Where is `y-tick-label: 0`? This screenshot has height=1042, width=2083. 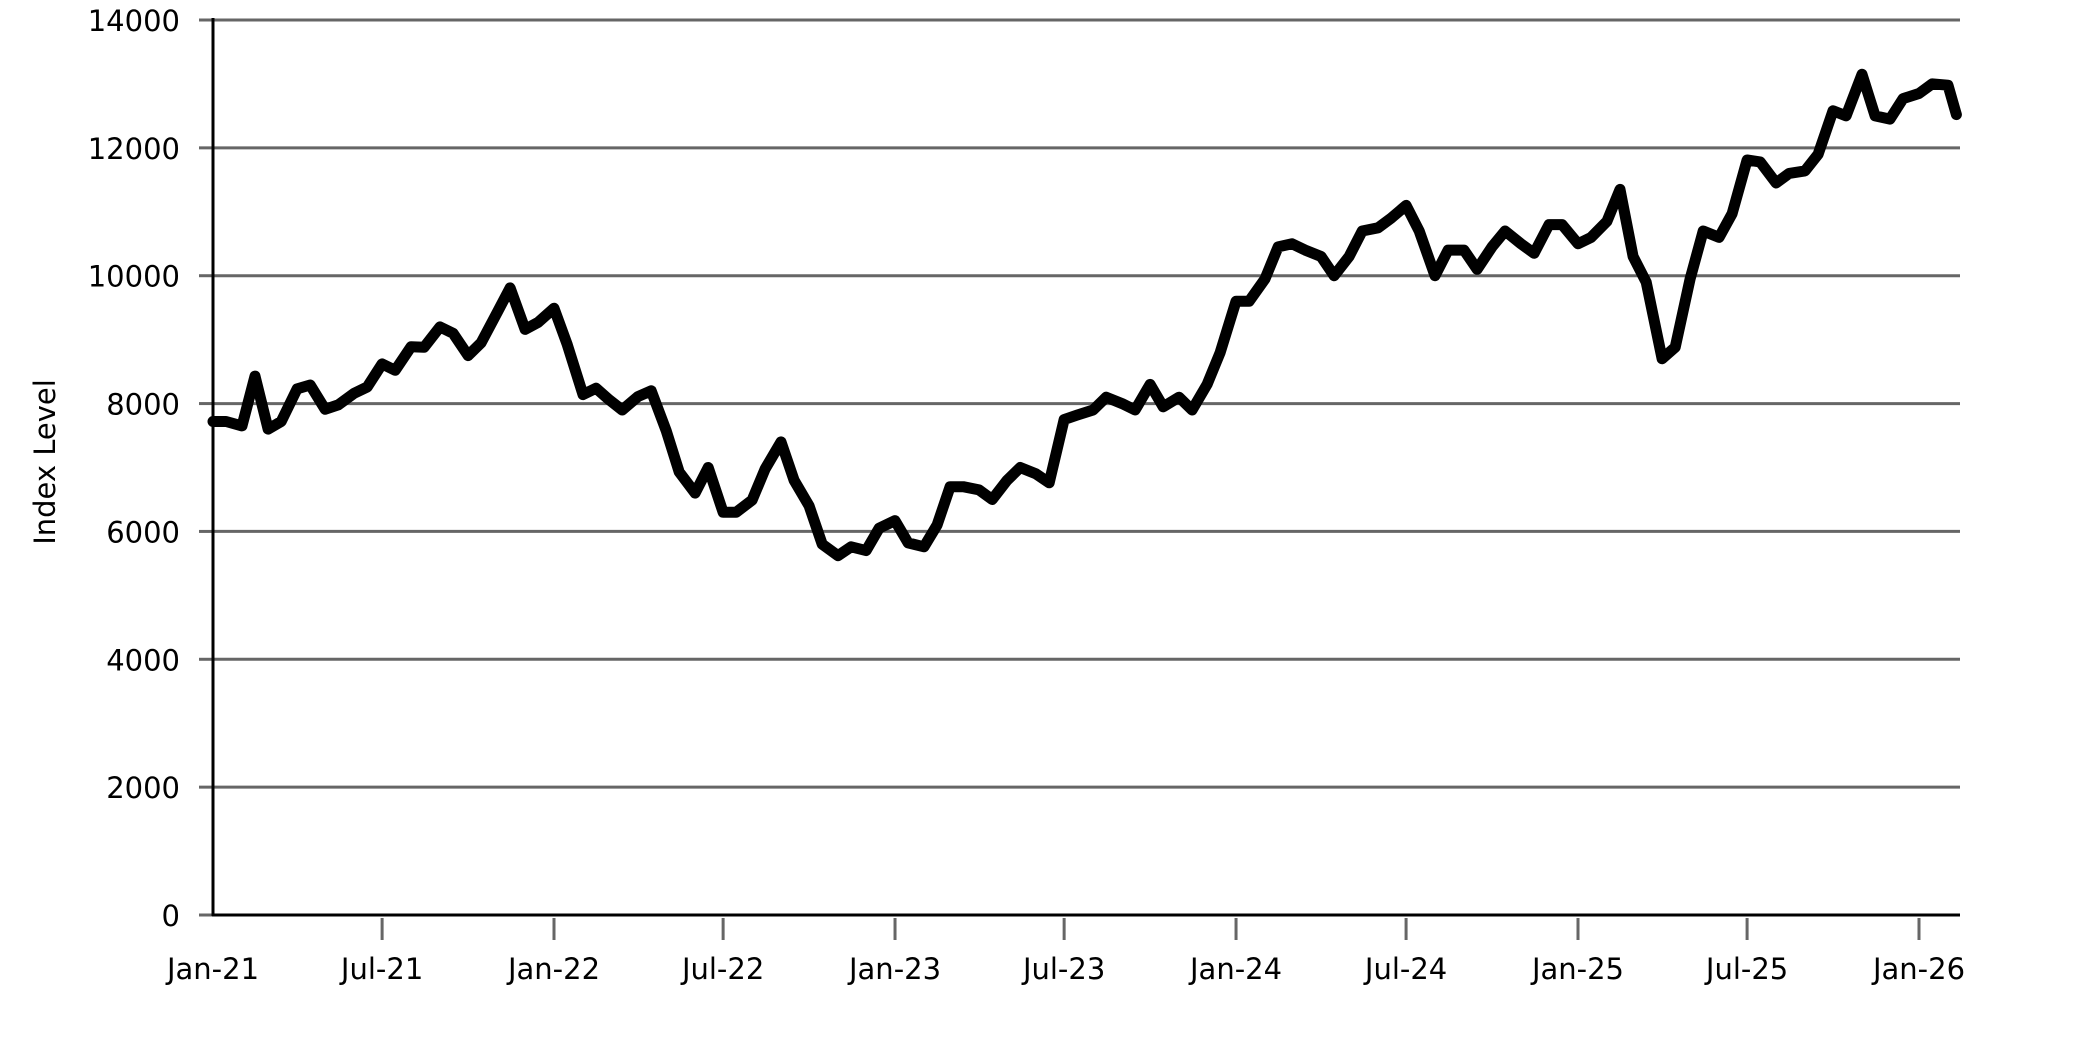
y-tick-label: 0 is located at coordinates (171, 916).